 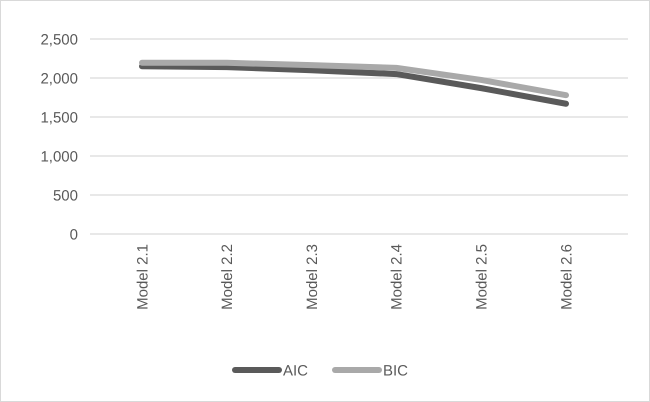 I want to click on legend-label: AIC, so click(x=295, y=371).